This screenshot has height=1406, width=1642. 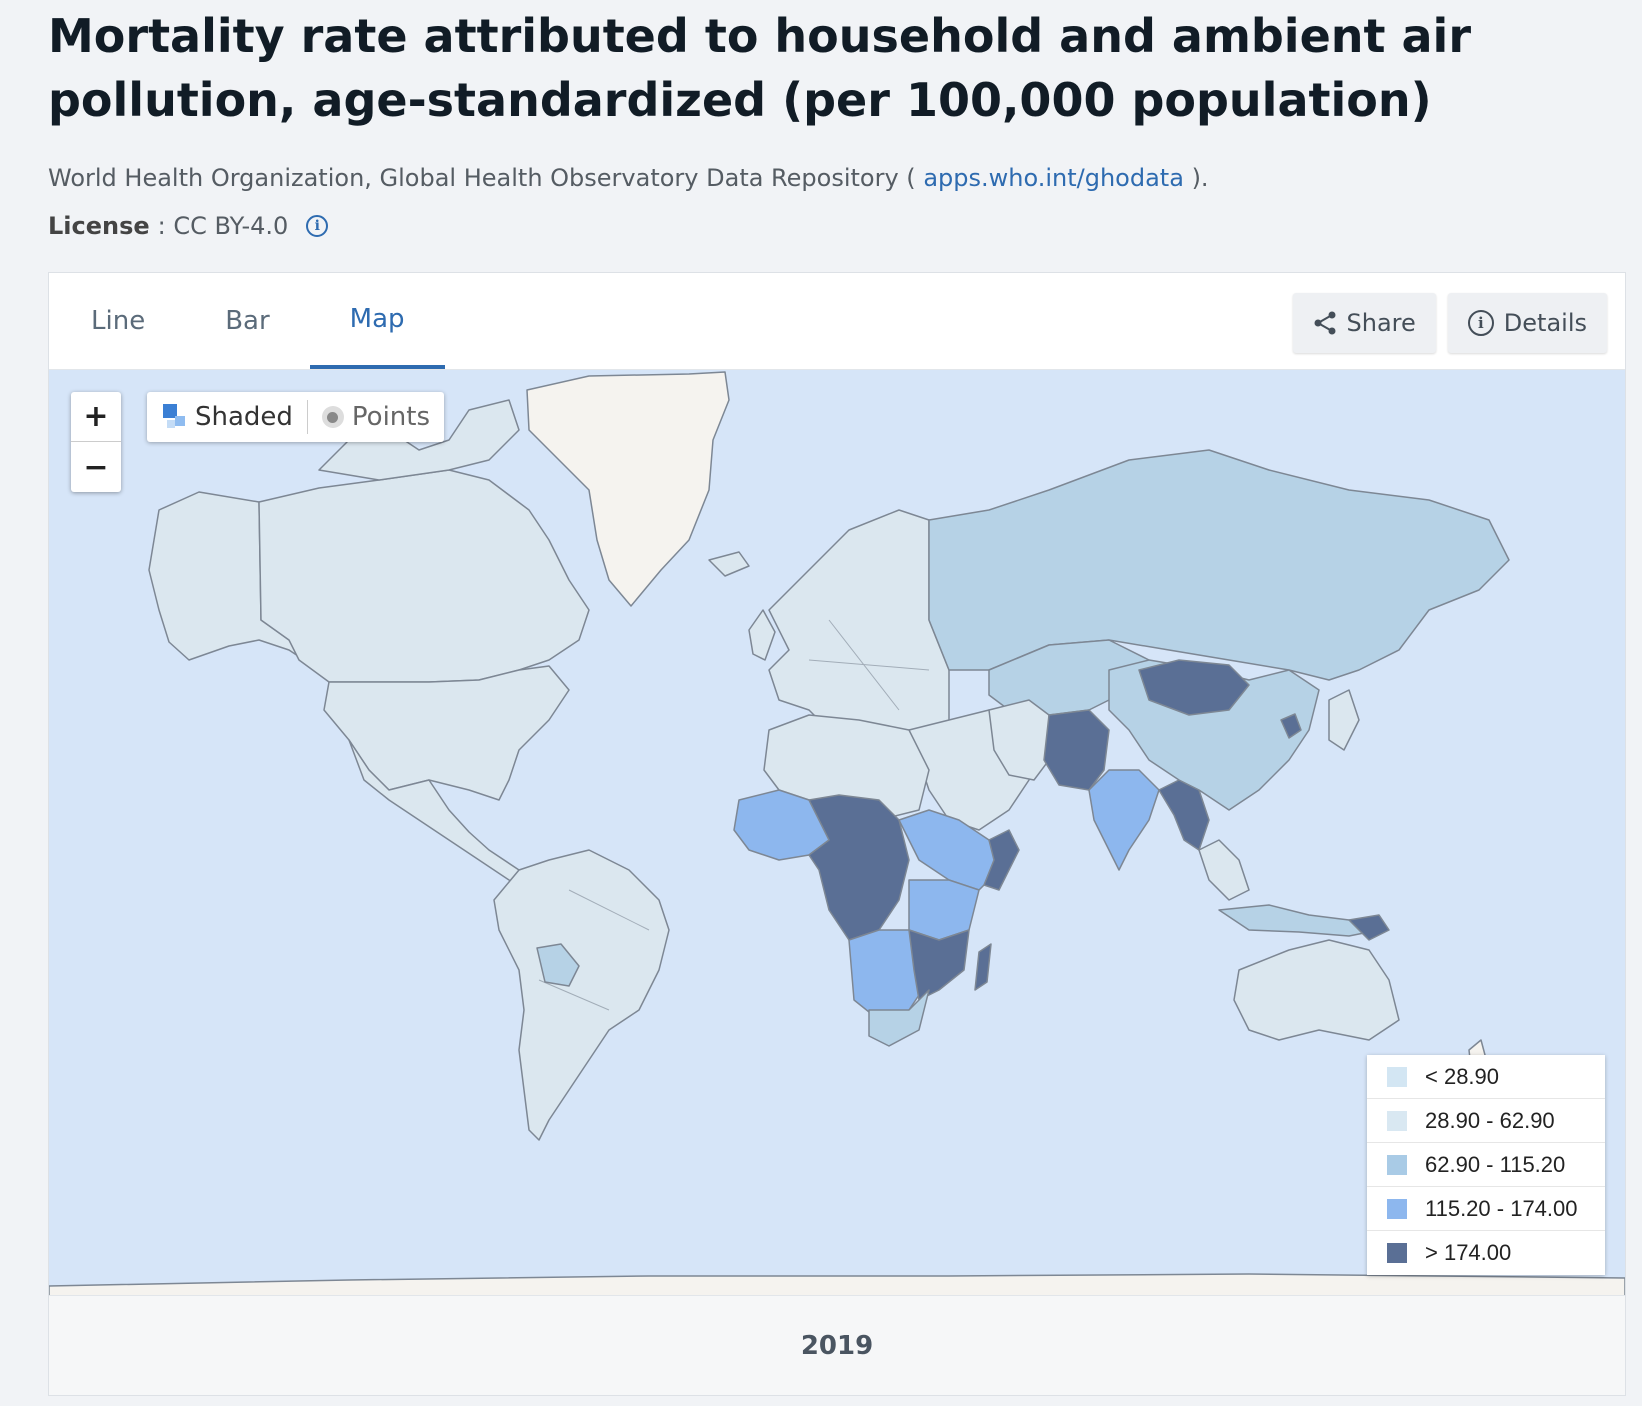 I want to click on zoom-control: + −, so click(x=96, y=442).